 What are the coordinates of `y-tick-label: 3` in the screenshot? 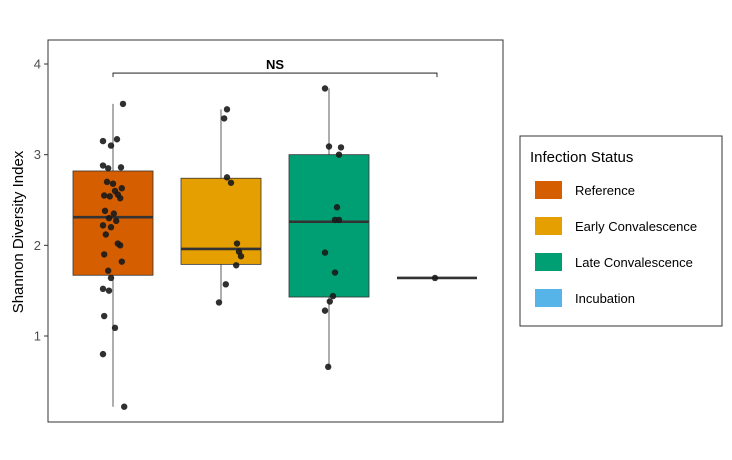 It's located at (37, 154).